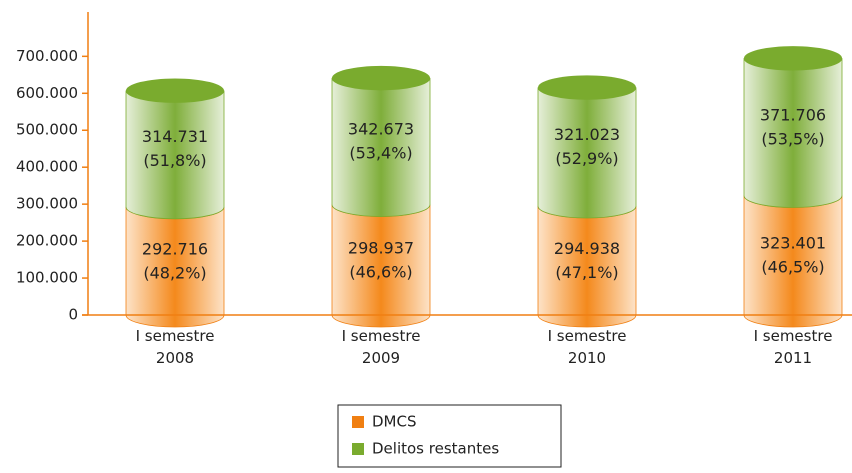 Image resolution: width=852 pixels, height=473 pixels. Describe the element at coordinates (381, 347) in the screenshot. I see `x-tick-label: I semestre 2009` at that location.